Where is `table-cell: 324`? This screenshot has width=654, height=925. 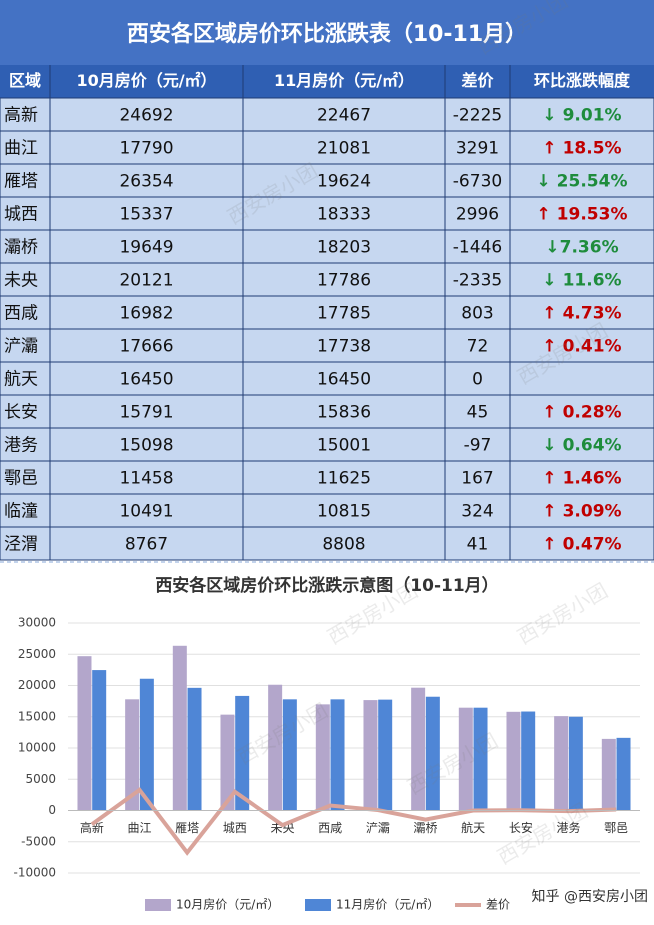
table-cell: 324 is located at coordinates (477, 512).